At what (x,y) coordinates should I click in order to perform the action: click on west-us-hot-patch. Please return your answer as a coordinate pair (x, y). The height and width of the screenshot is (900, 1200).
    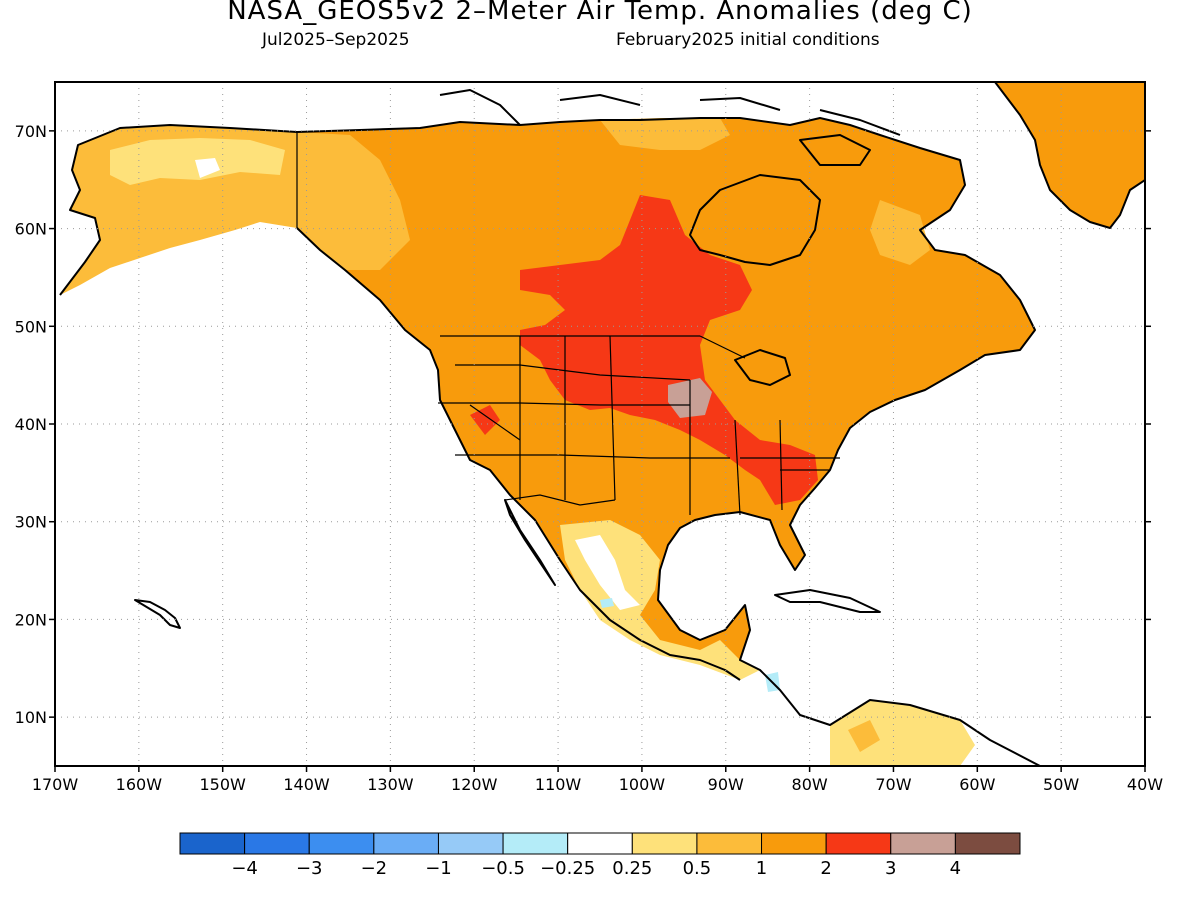
    Looking at the image, I should click on (485, 420).